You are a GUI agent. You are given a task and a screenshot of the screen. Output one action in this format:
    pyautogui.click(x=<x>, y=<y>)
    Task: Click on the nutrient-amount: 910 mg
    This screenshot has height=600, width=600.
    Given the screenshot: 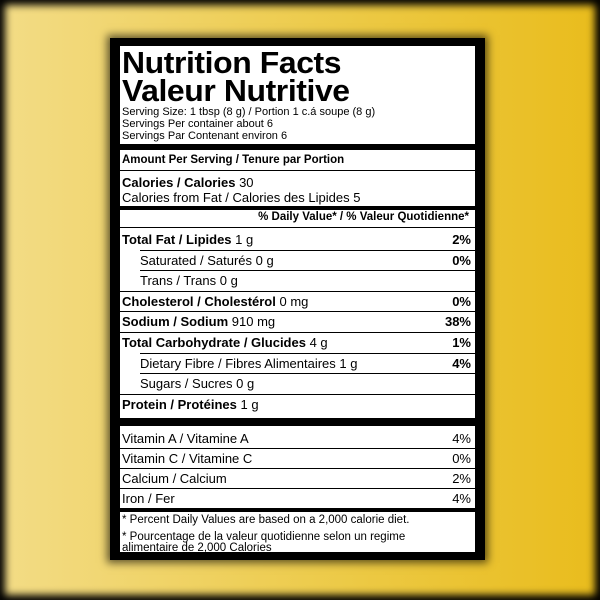 What is the action you would take?
    pyautogui.click(x=253, y=322)
    